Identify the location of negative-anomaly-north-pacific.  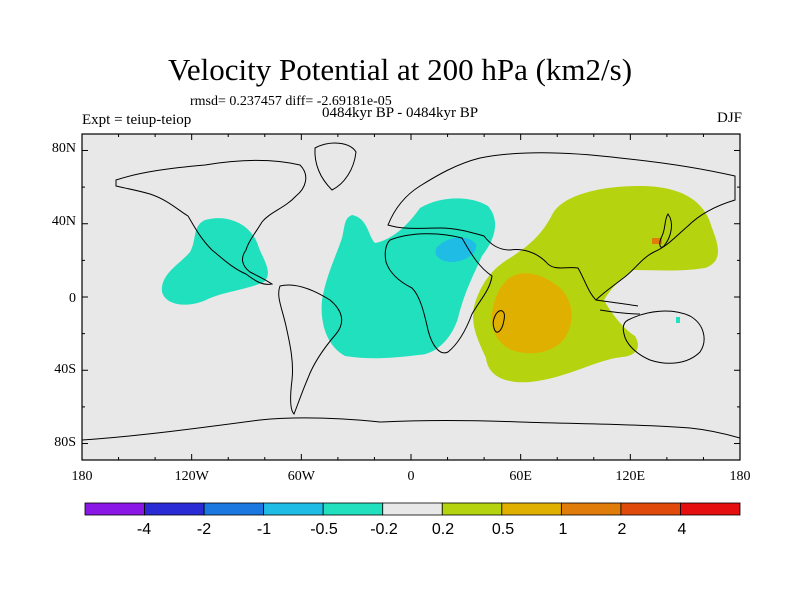
(214, 261).